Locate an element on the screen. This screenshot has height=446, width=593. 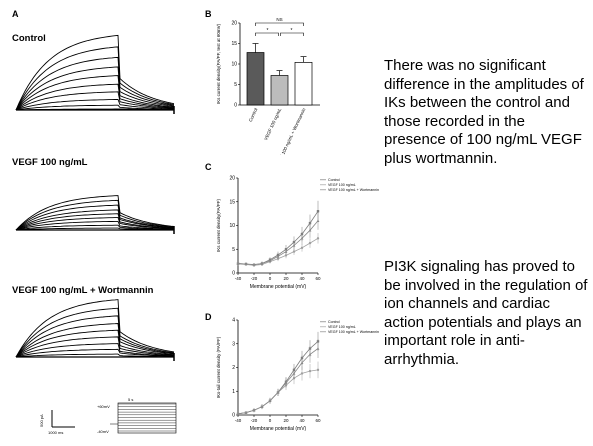
y-tick-label: 20 is located at coordinates (232, 179).